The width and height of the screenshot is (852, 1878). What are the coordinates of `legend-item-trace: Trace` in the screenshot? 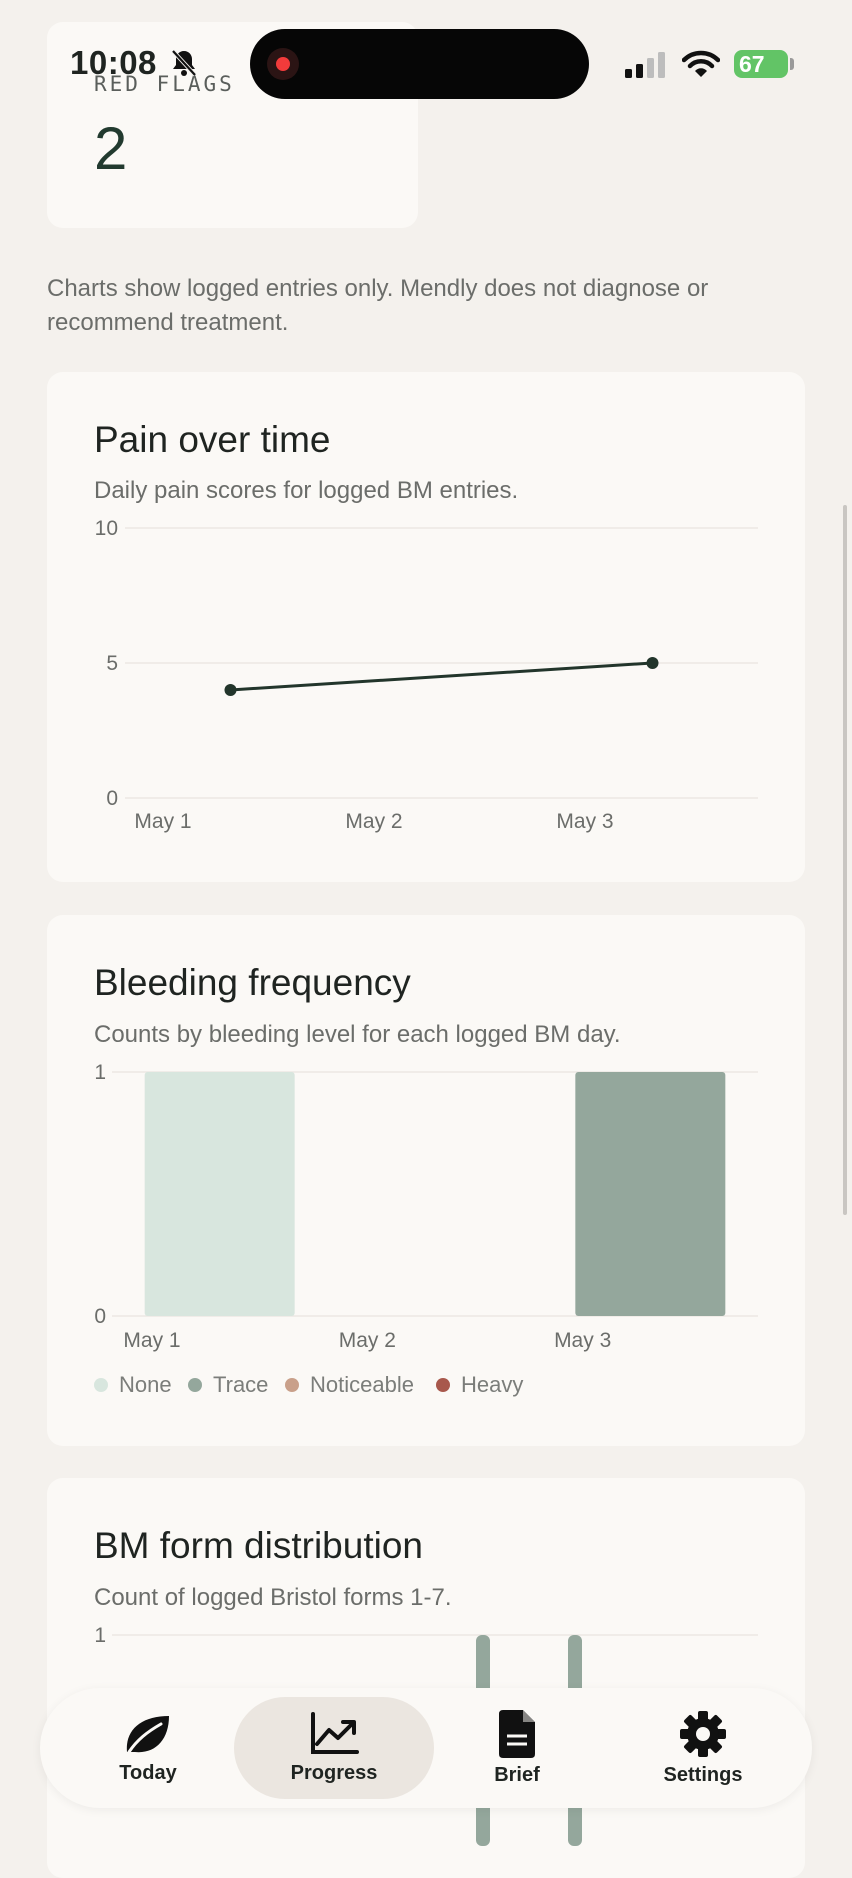 It's located at (228, 1385).